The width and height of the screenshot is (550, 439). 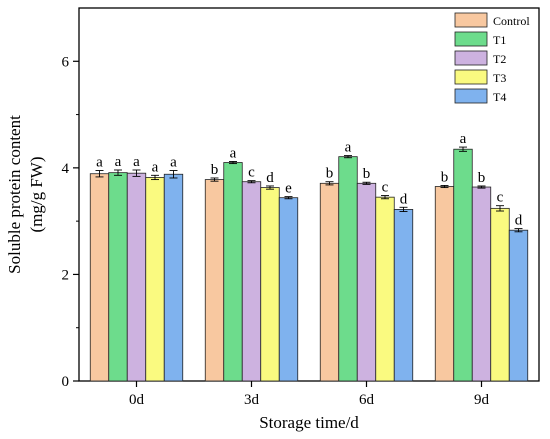 I want to click on x-axis-title: Storage time/d, so click(x=309, y=422).